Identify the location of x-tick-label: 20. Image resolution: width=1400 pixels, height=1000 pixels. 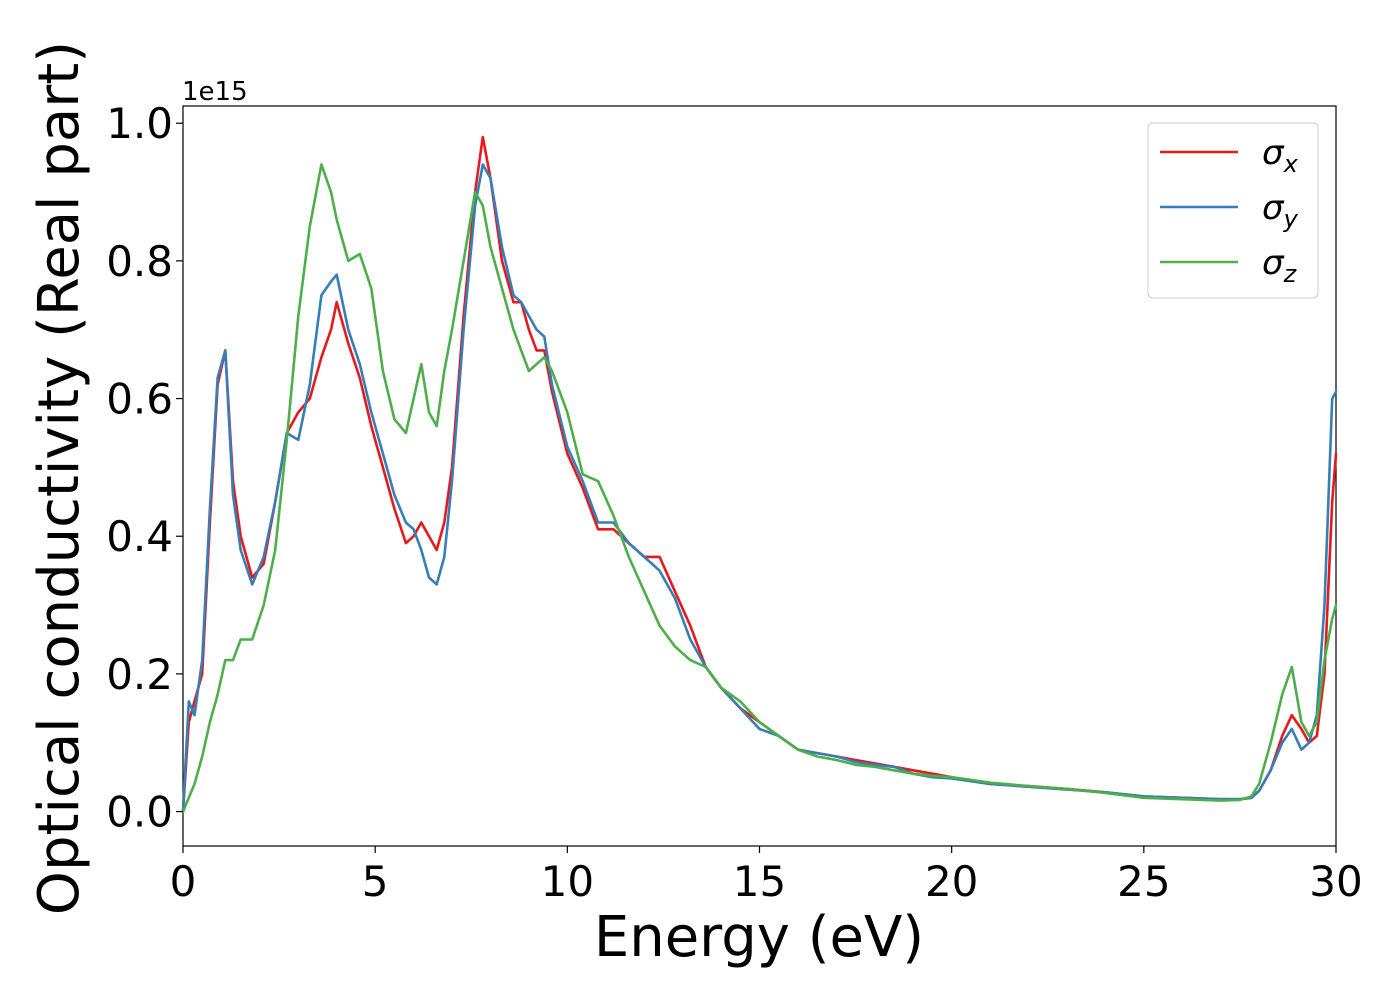
(951, 881).